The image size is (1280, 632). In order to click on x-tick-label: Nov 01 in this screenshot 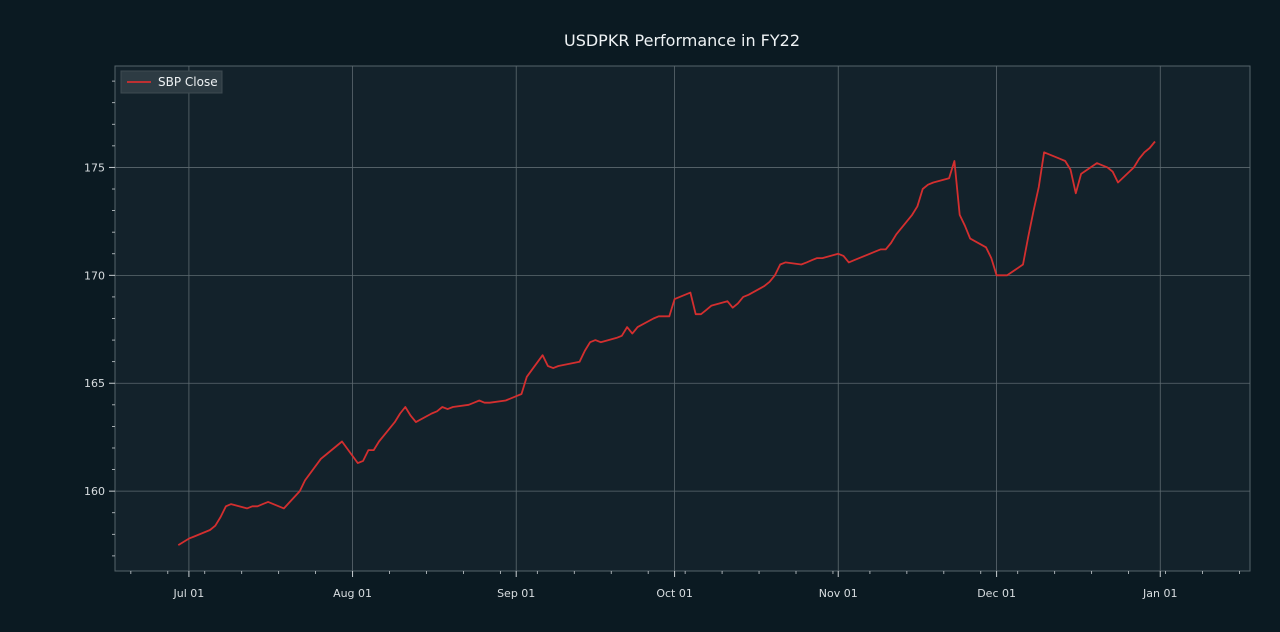, I will do `click(838, 593)`.